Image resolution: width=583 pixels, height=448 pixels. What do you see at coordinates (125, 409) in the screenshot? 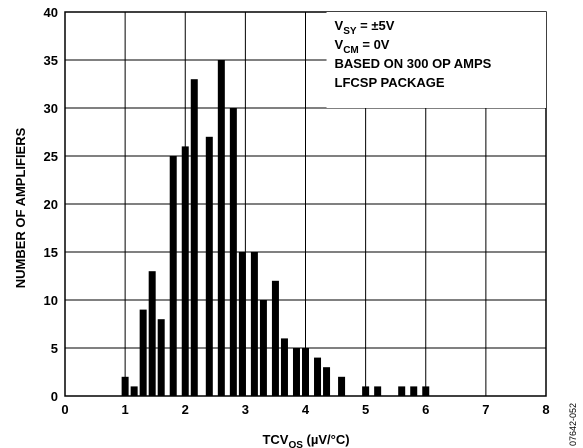
I see `x-tick-label: 1` at bounding box center [125, 409].